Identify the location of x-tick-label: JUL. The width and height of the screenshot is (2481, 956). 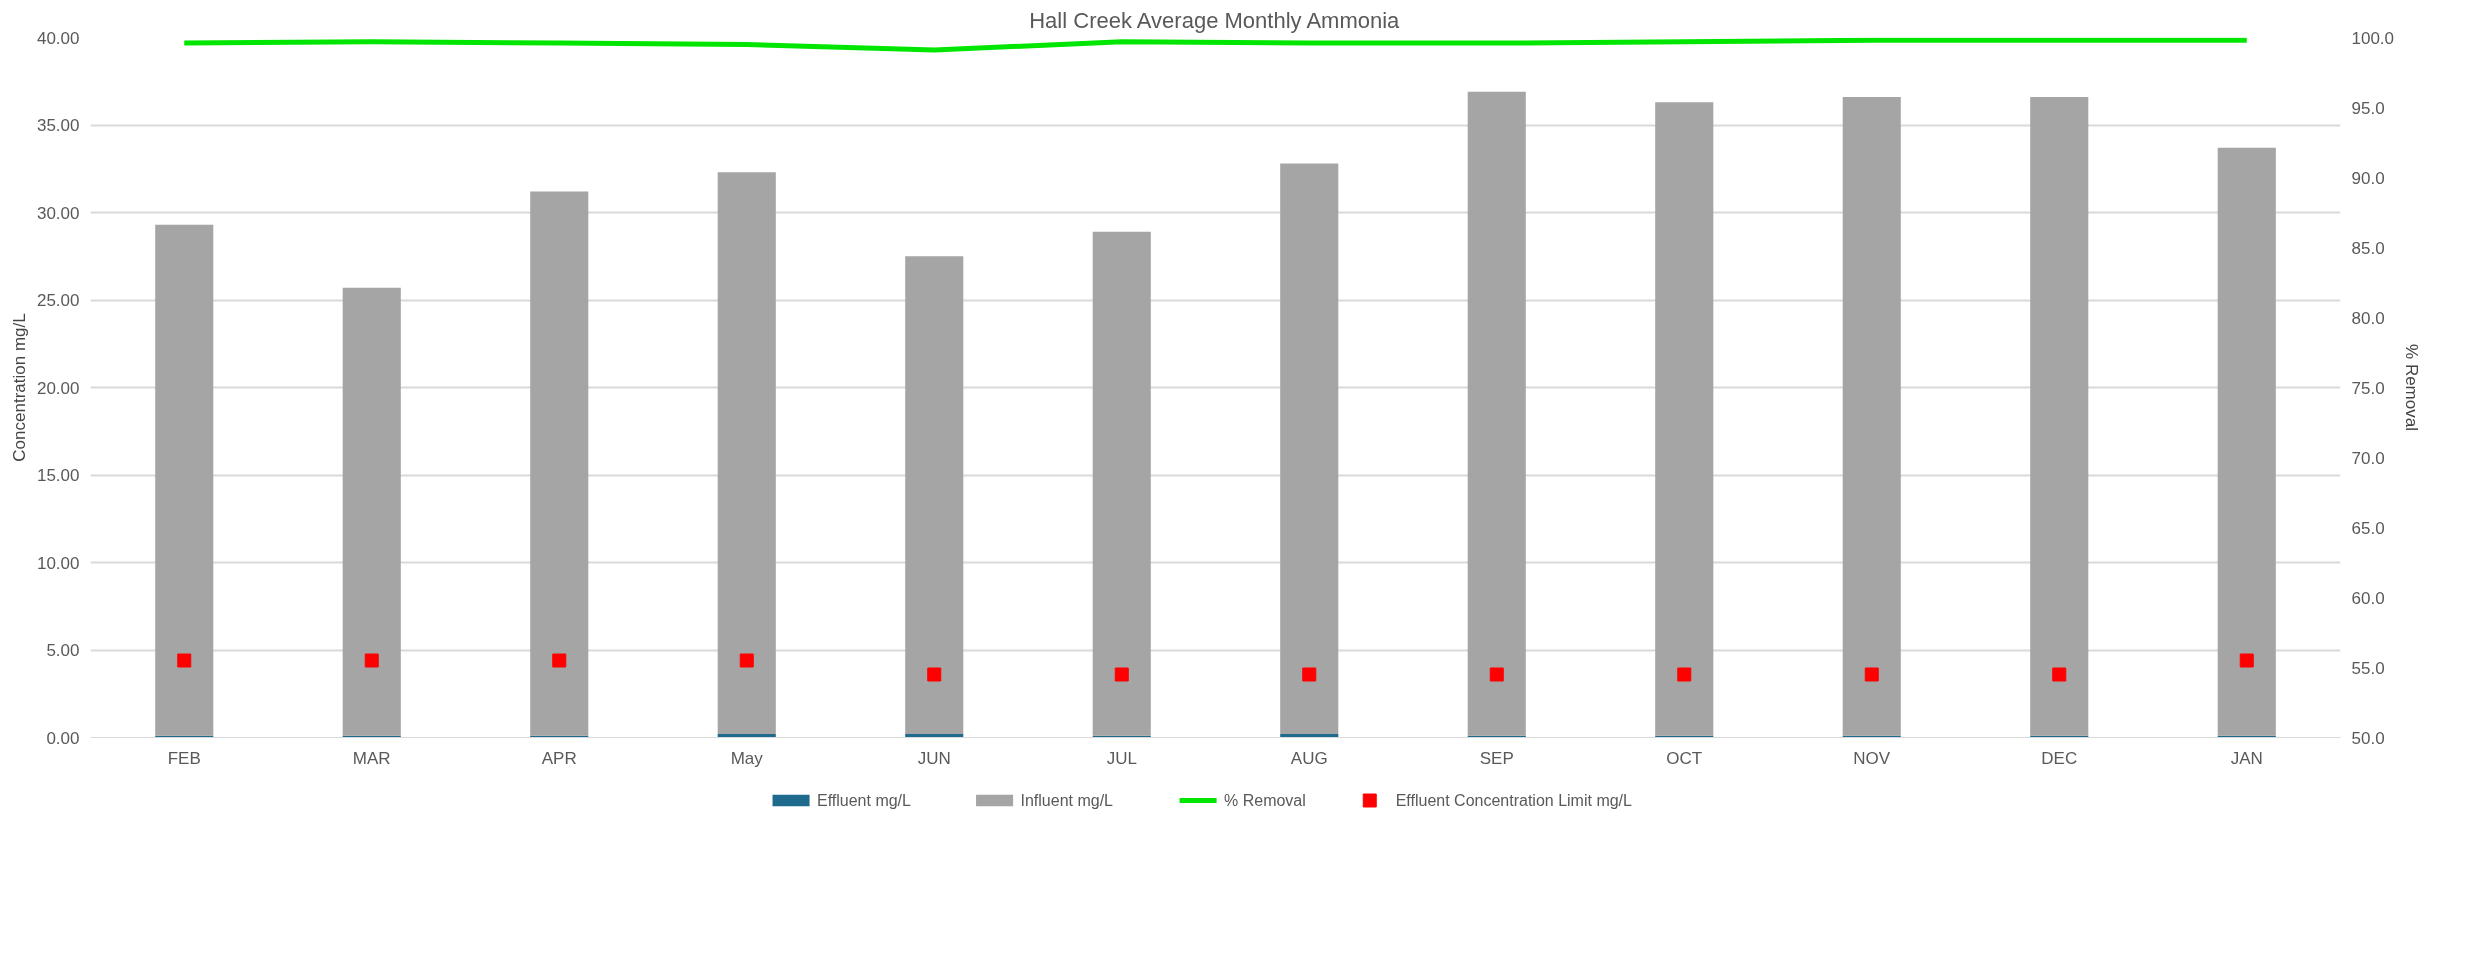
(1121, 758).